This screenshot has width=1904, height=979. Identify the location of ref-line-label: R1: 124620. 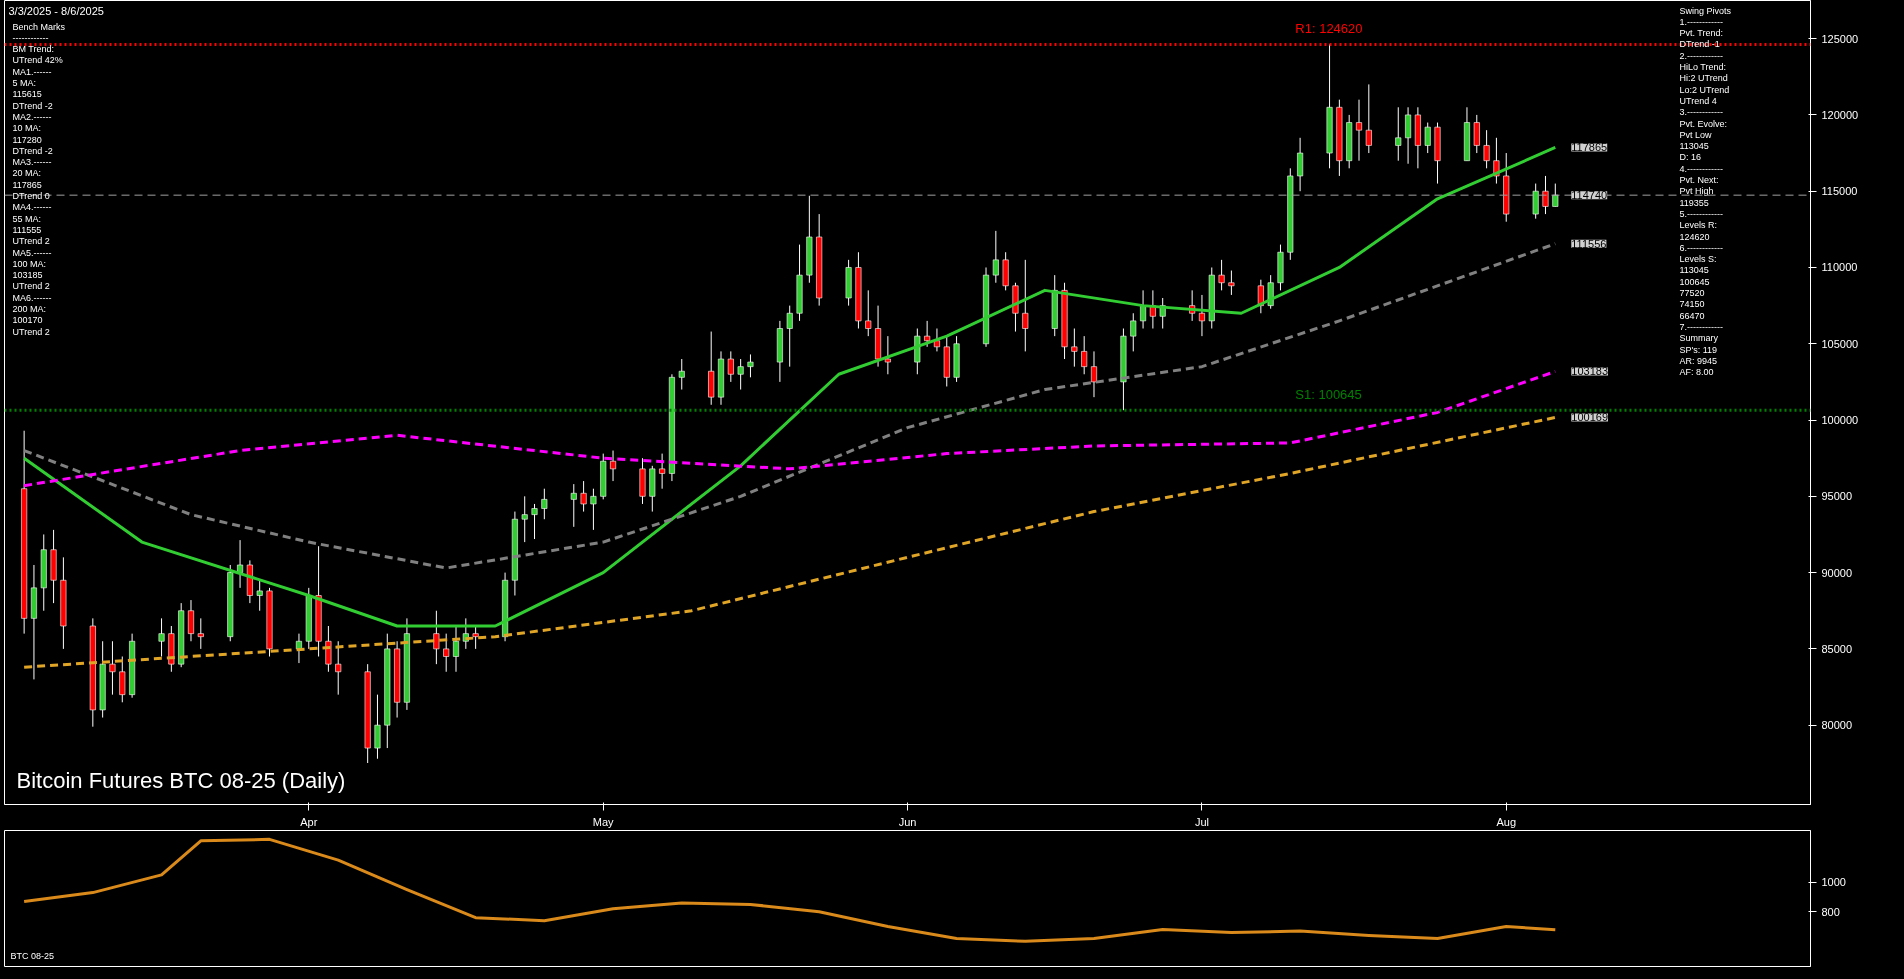
(1329, 29).